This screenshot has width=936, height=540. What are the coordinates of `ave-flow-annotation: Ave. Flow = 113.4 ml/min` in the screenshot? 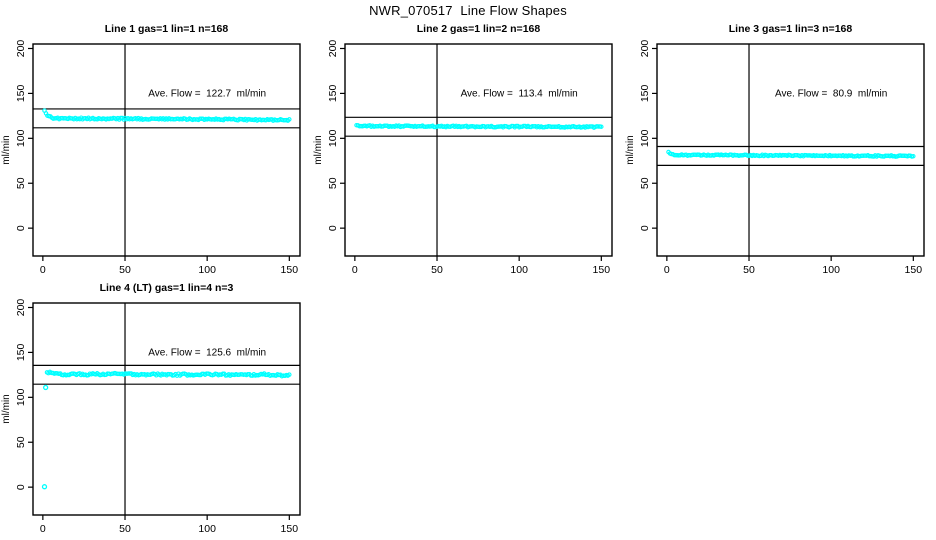 It's located at (519, 93).